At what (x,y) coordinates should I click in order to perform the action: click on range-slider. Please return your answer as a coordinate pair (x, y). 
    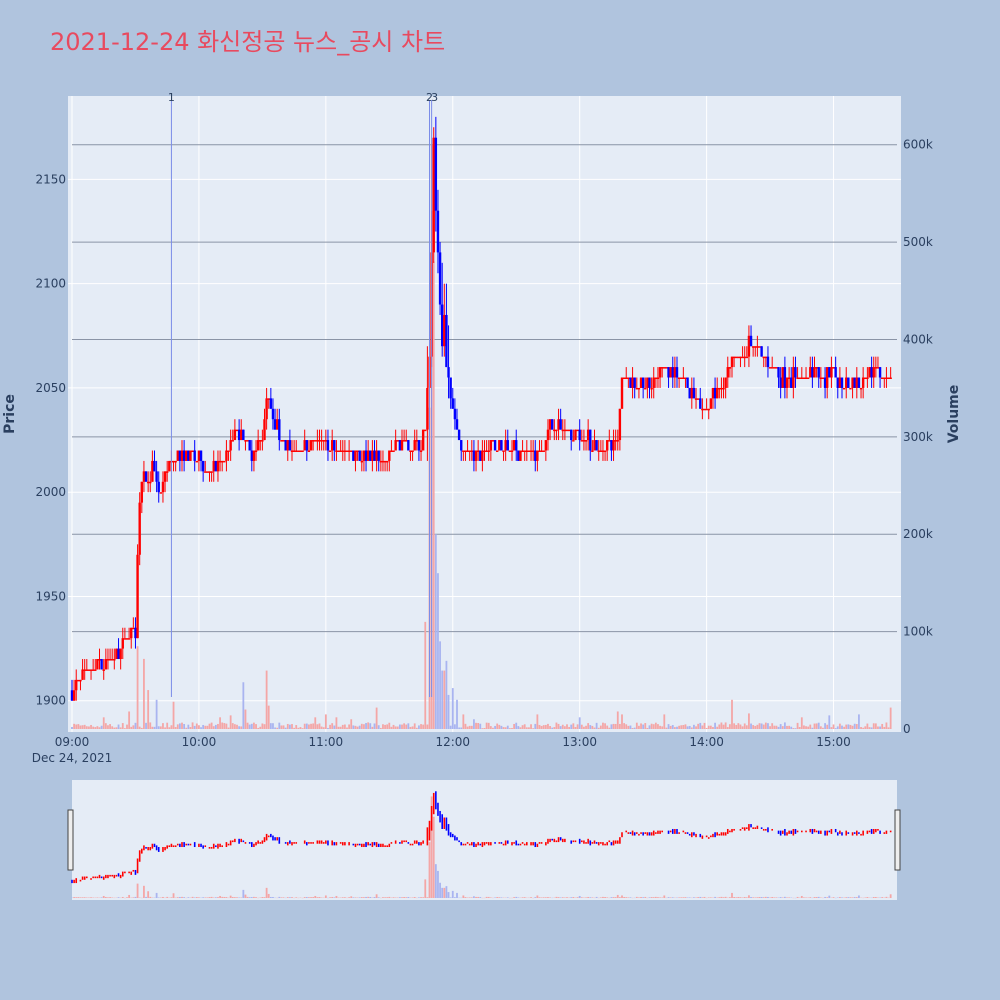
    Looking at the image, I should click on (484, 840).